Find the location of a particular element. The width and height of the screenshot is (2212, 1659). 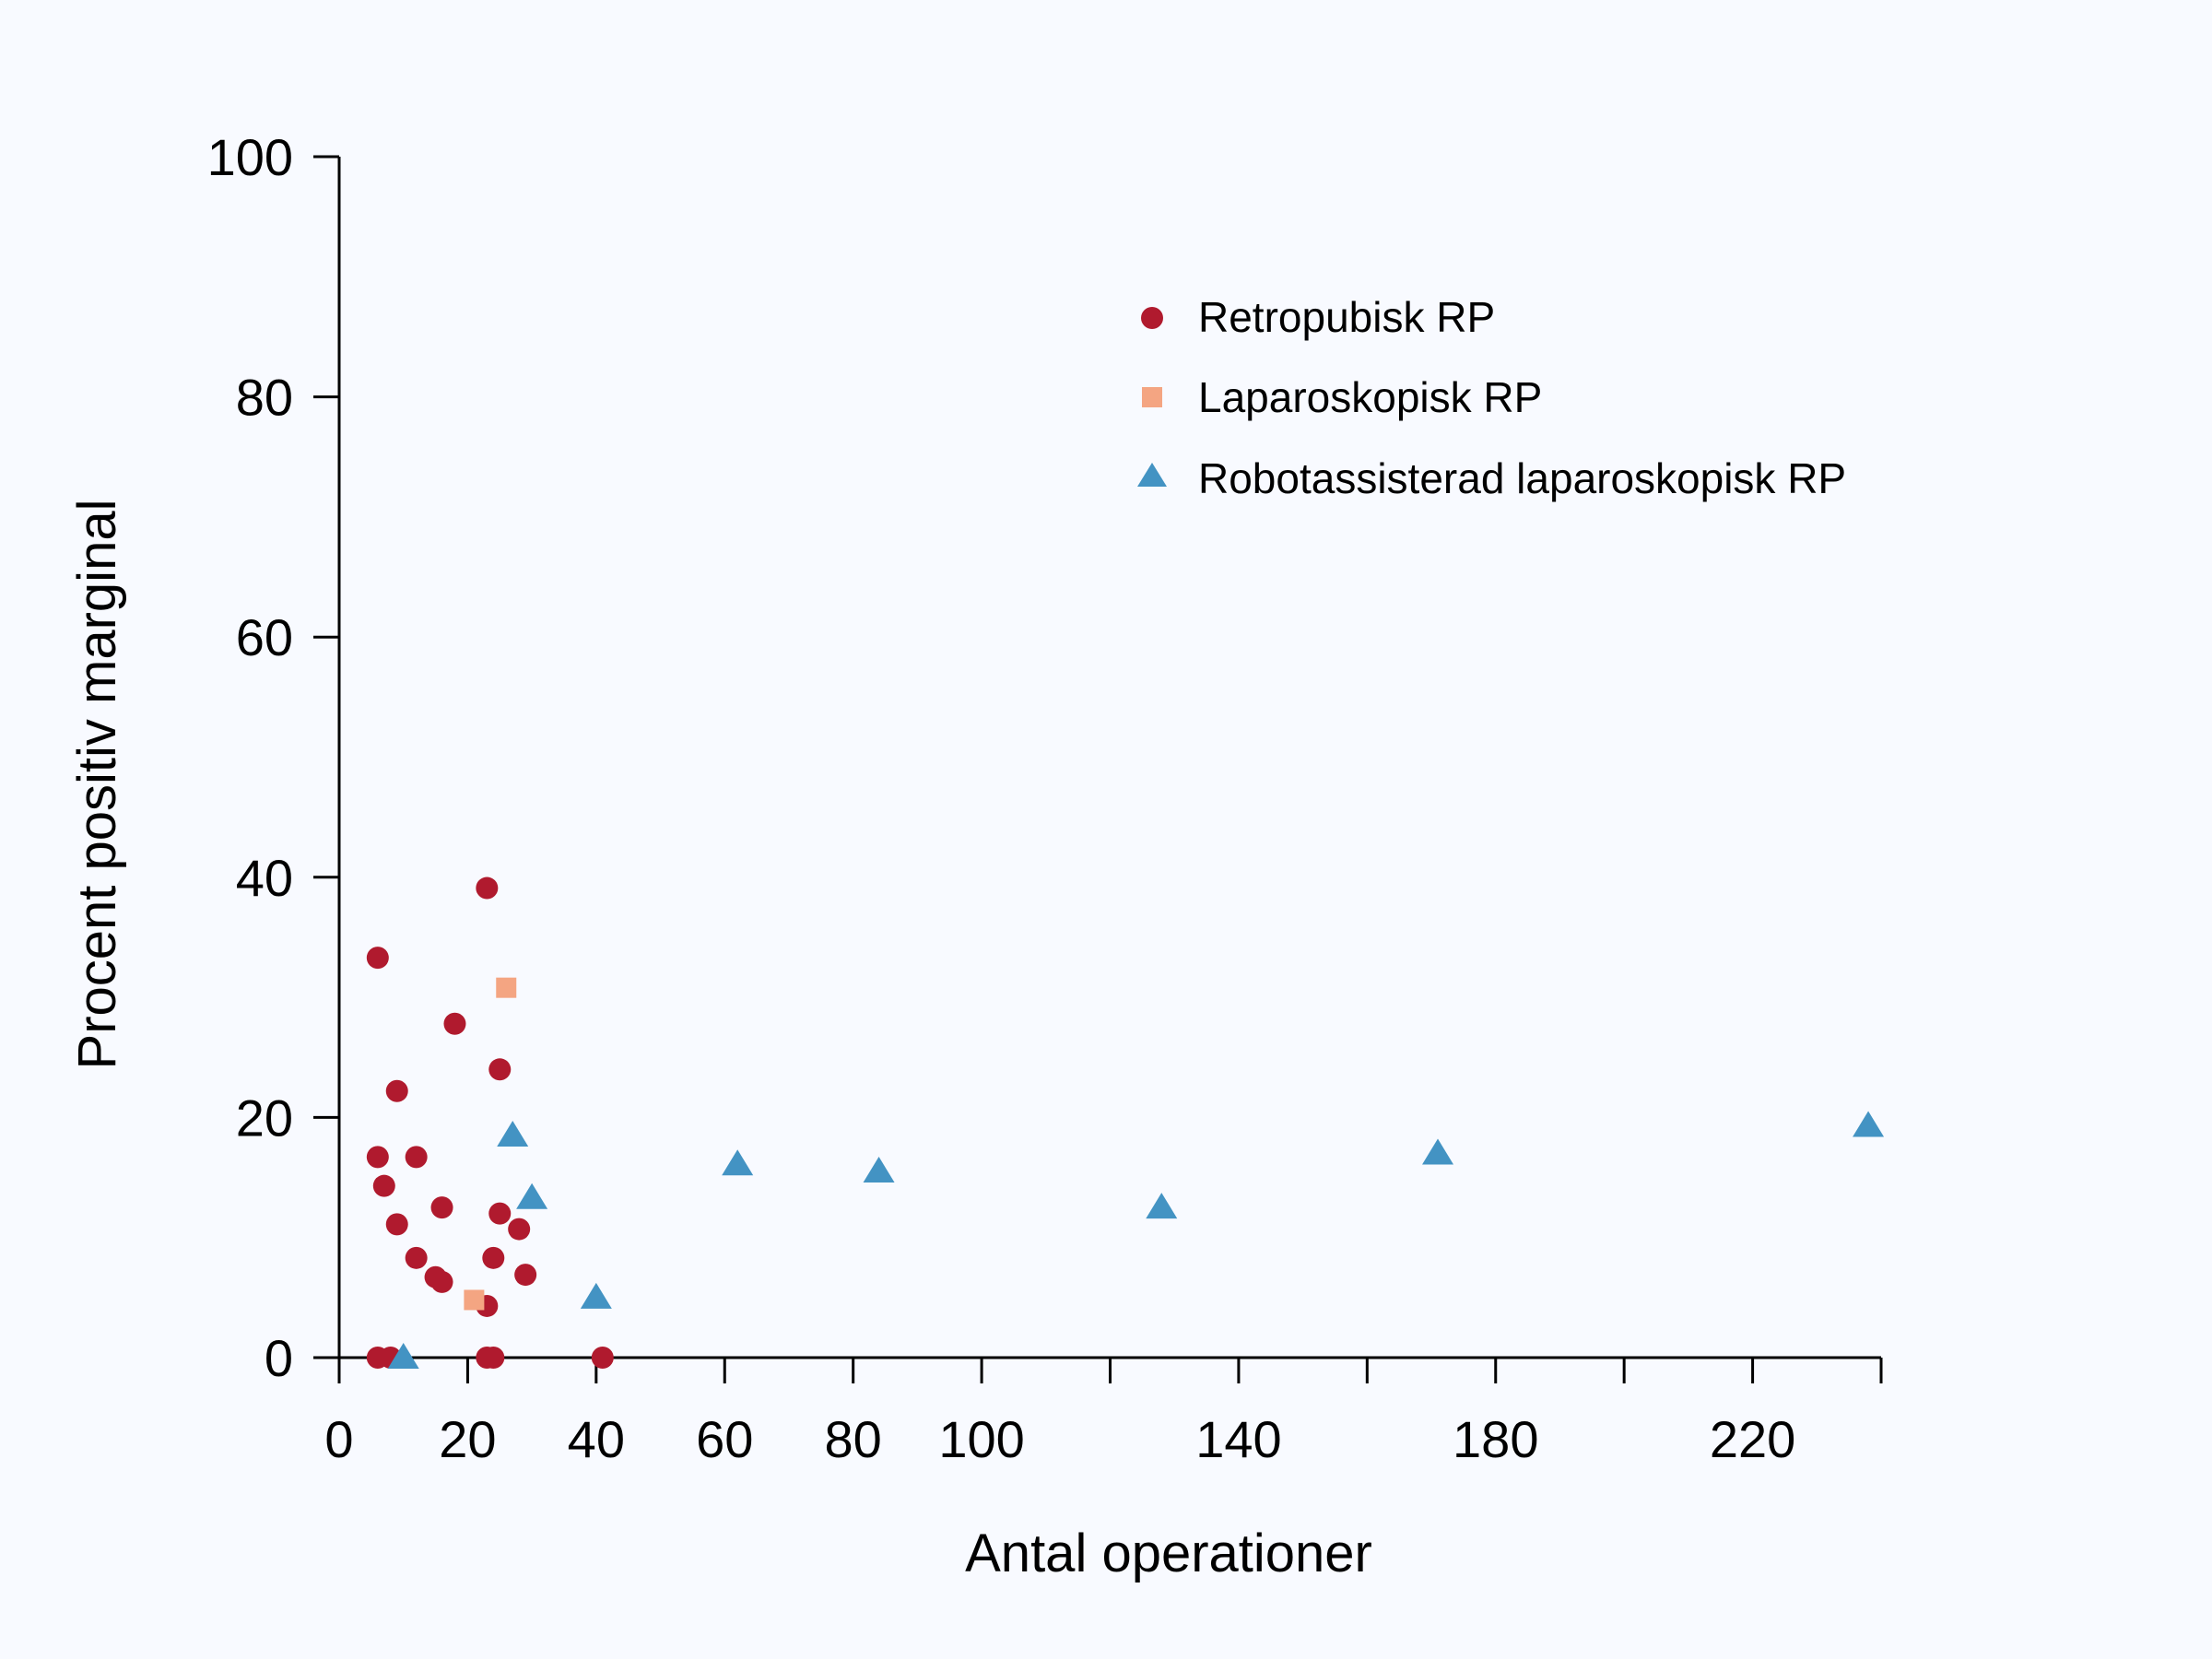

legend-item-robotassisterad: Robotassisterad laparoskopisk RP is located at coordinates (1491, 478).